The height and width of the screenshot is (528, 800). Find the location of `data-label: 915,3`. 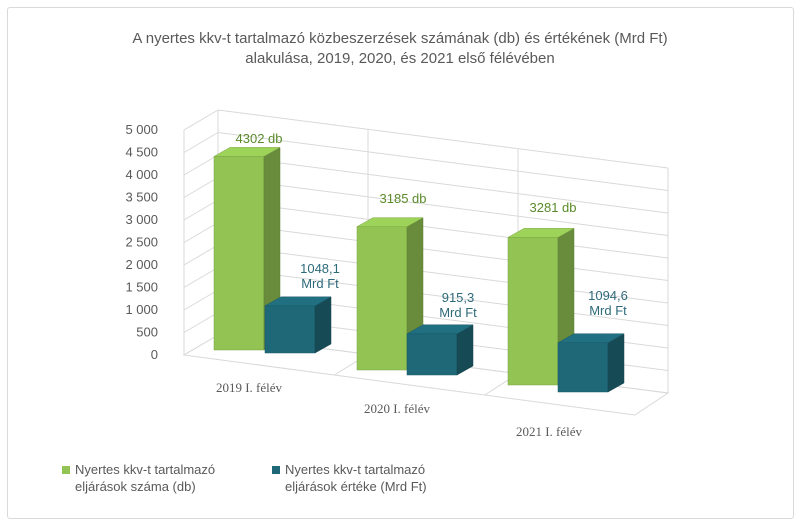

data-label: 915,3 is located at coordinates (458, 297).